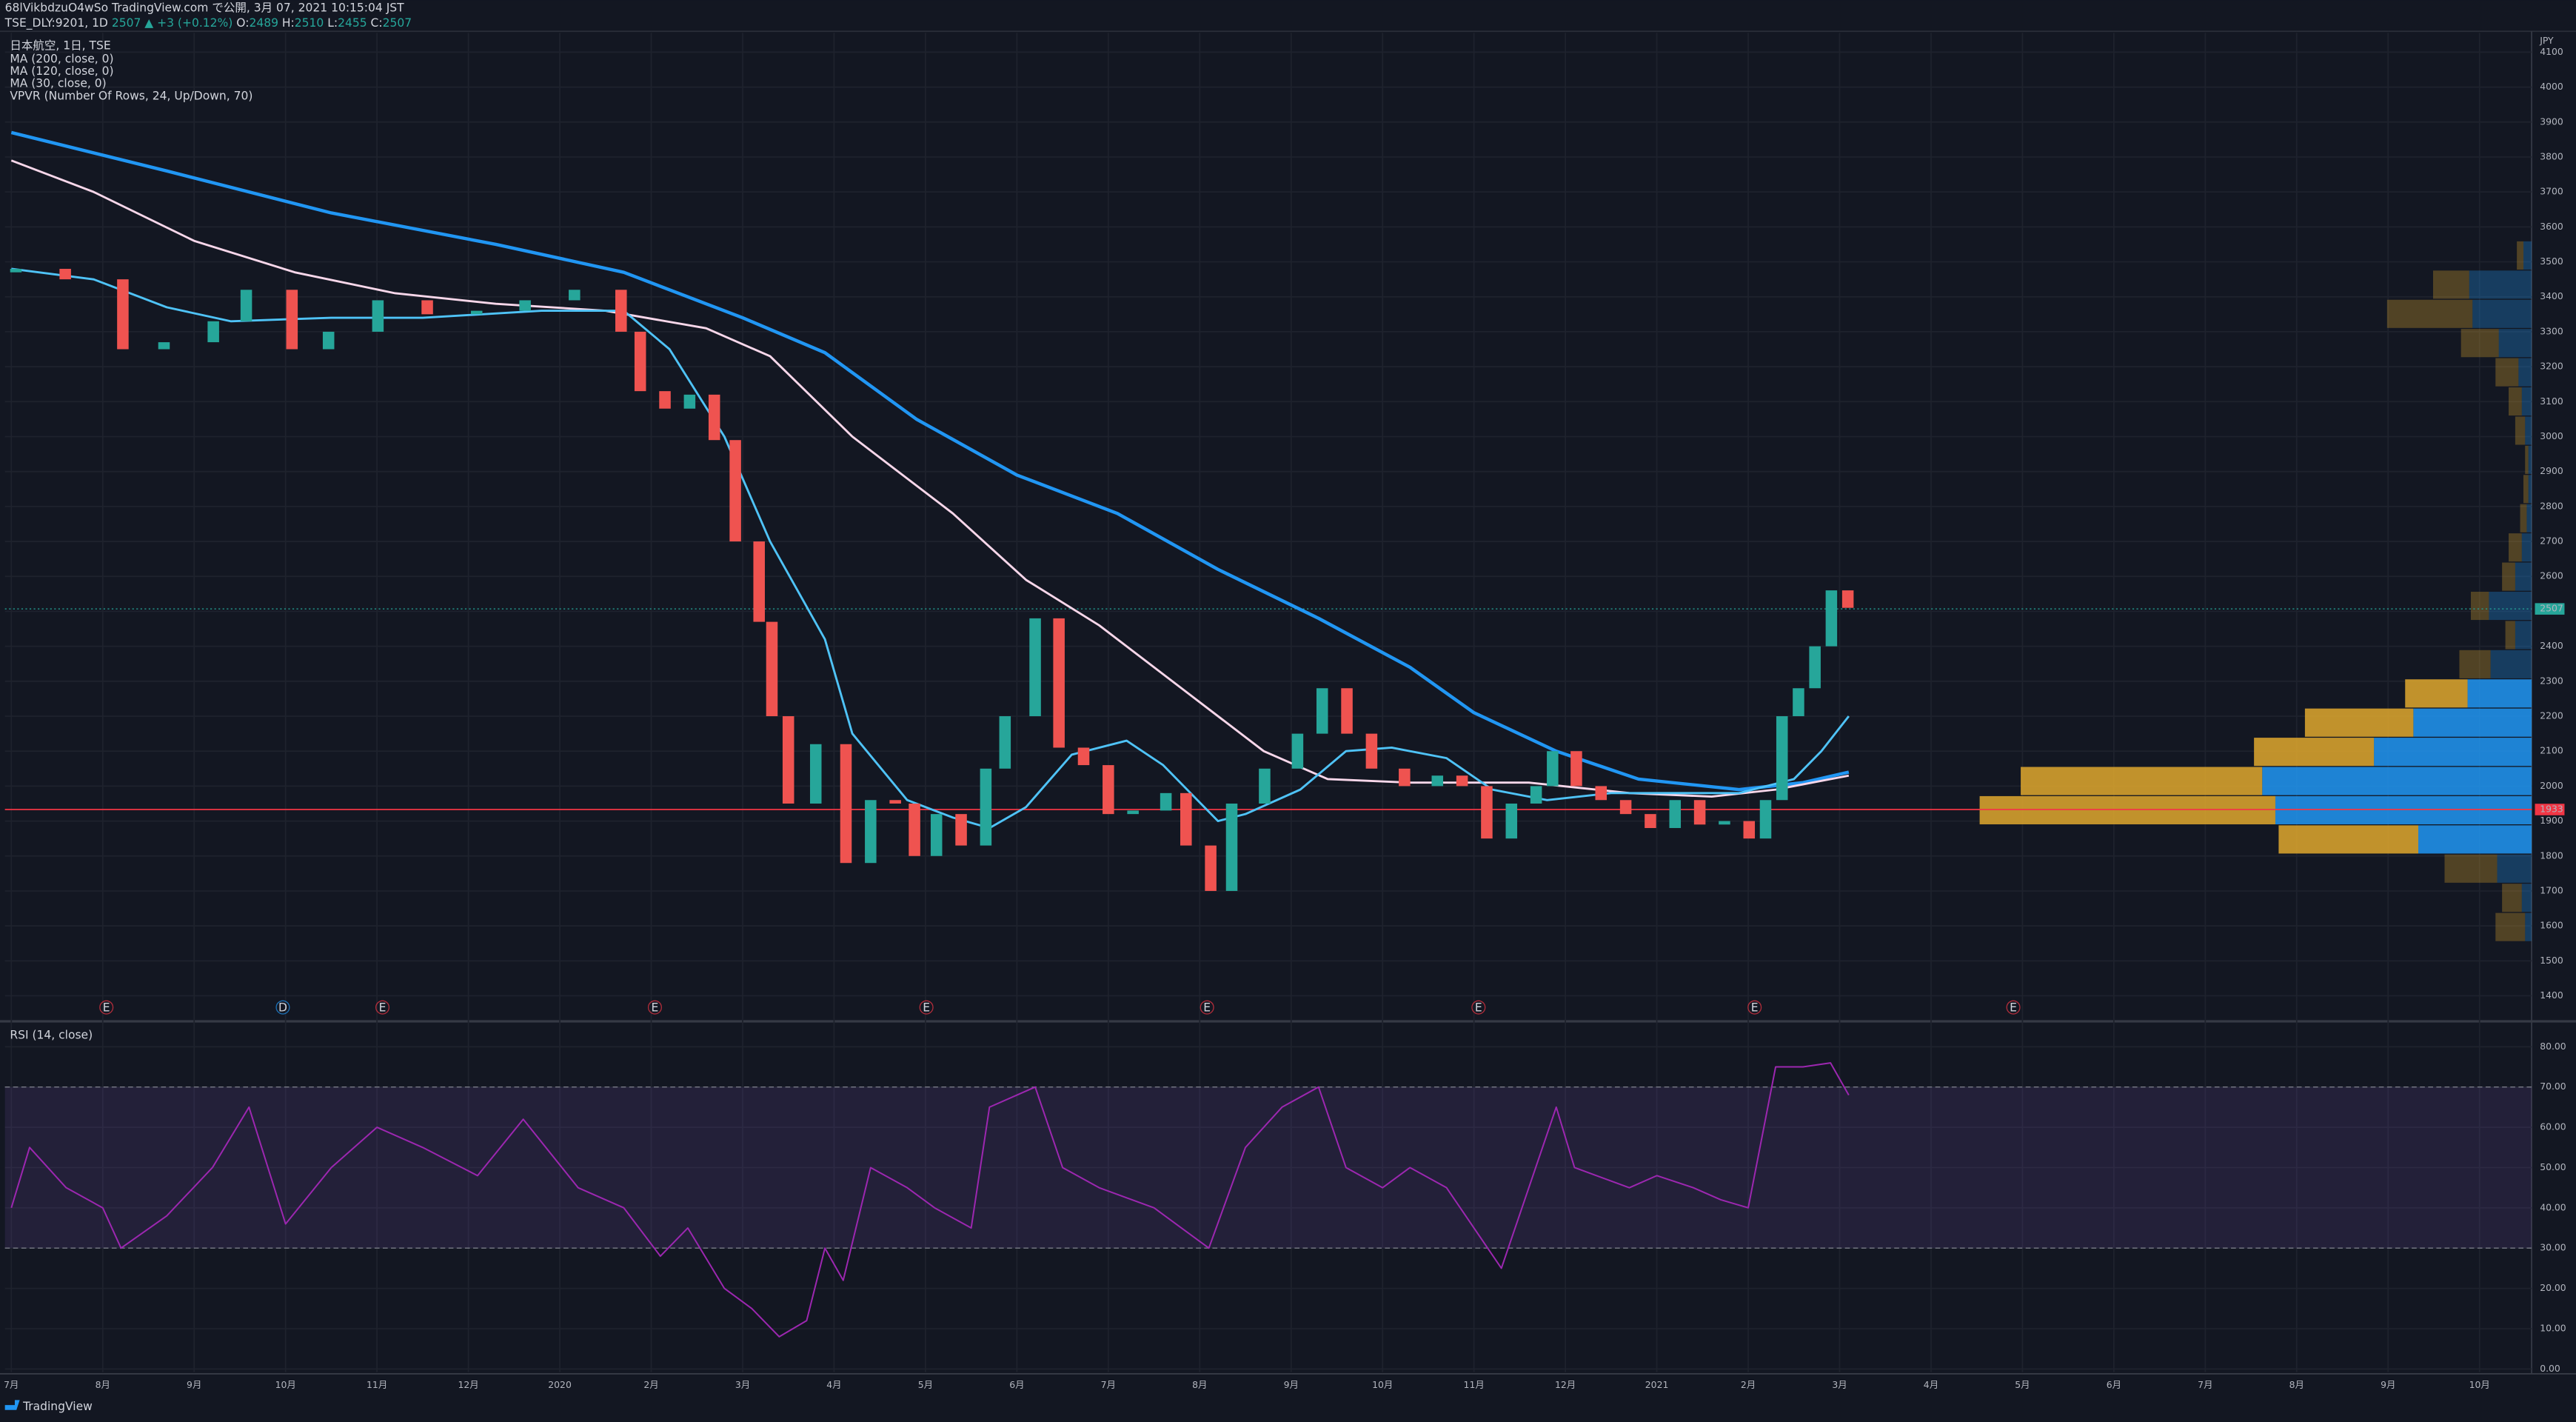  I want to click on y-tick-label: 3700, so click(2551, 191).